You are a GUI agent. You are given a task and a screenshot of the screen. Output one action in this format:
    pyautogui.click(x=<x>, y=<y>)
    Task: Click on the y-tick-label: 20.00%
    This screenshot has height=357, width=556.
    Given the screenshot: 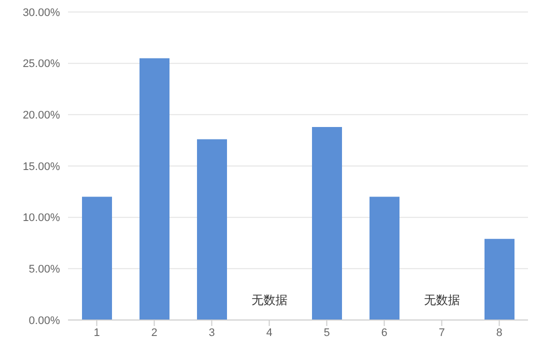 What is the action you would take?
    pyautogui.click(x=41, y=116)
    